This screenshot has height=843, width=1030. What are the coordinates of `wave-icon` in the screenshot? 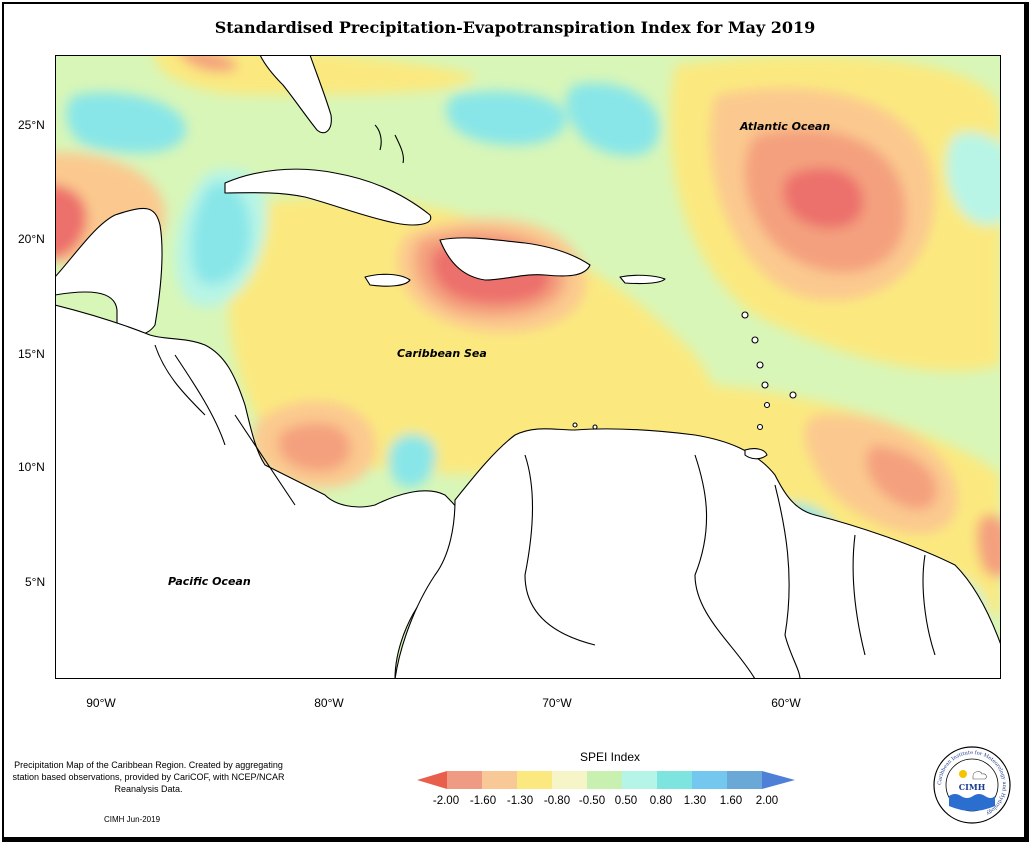 It's located at (972, 802).